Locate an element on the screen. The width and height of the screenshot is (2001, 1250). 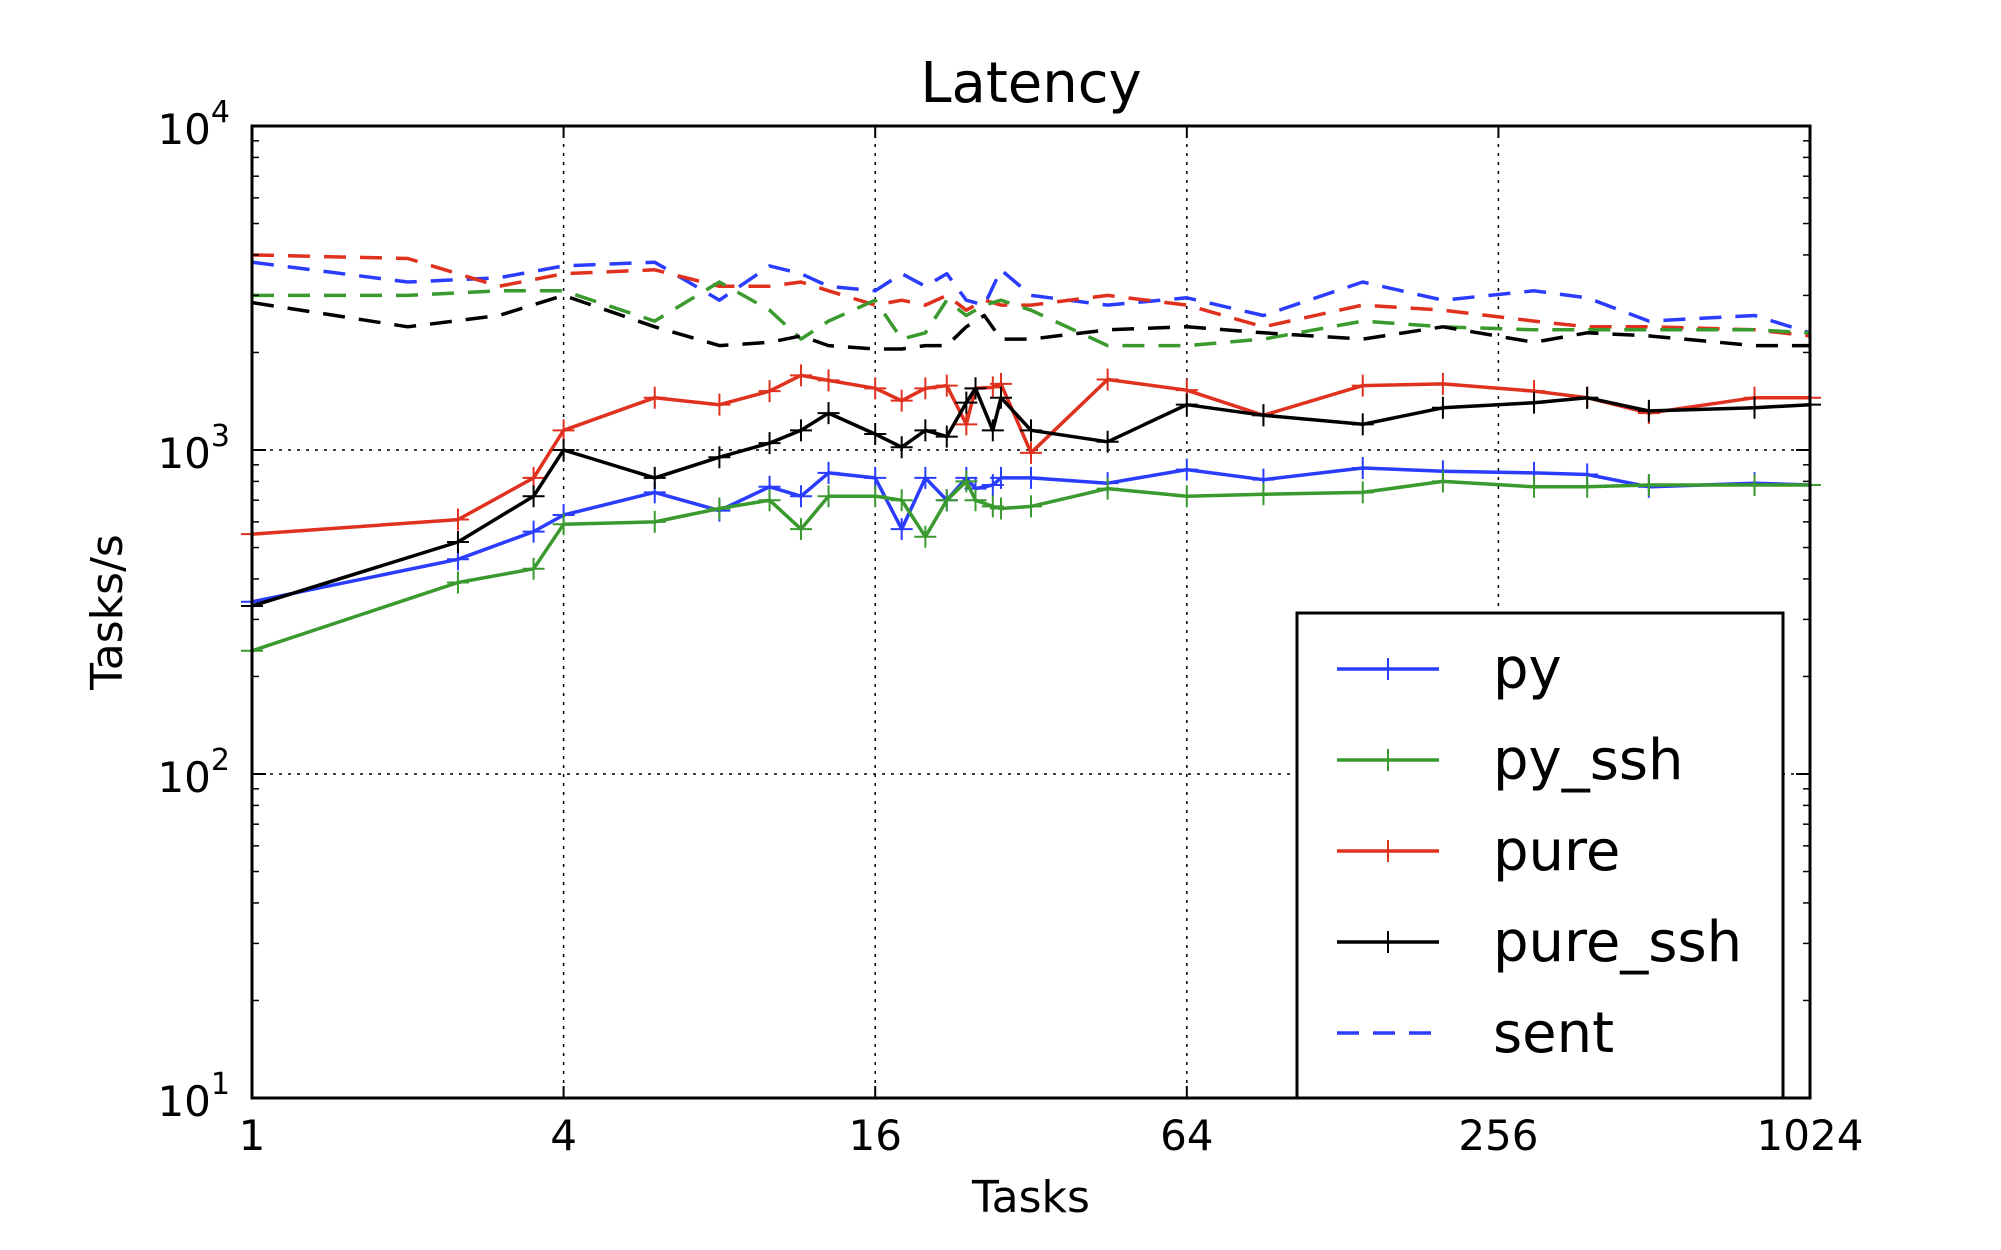
legend-label-py_ssh: py_ssh is located at coordinates (1588, 760).